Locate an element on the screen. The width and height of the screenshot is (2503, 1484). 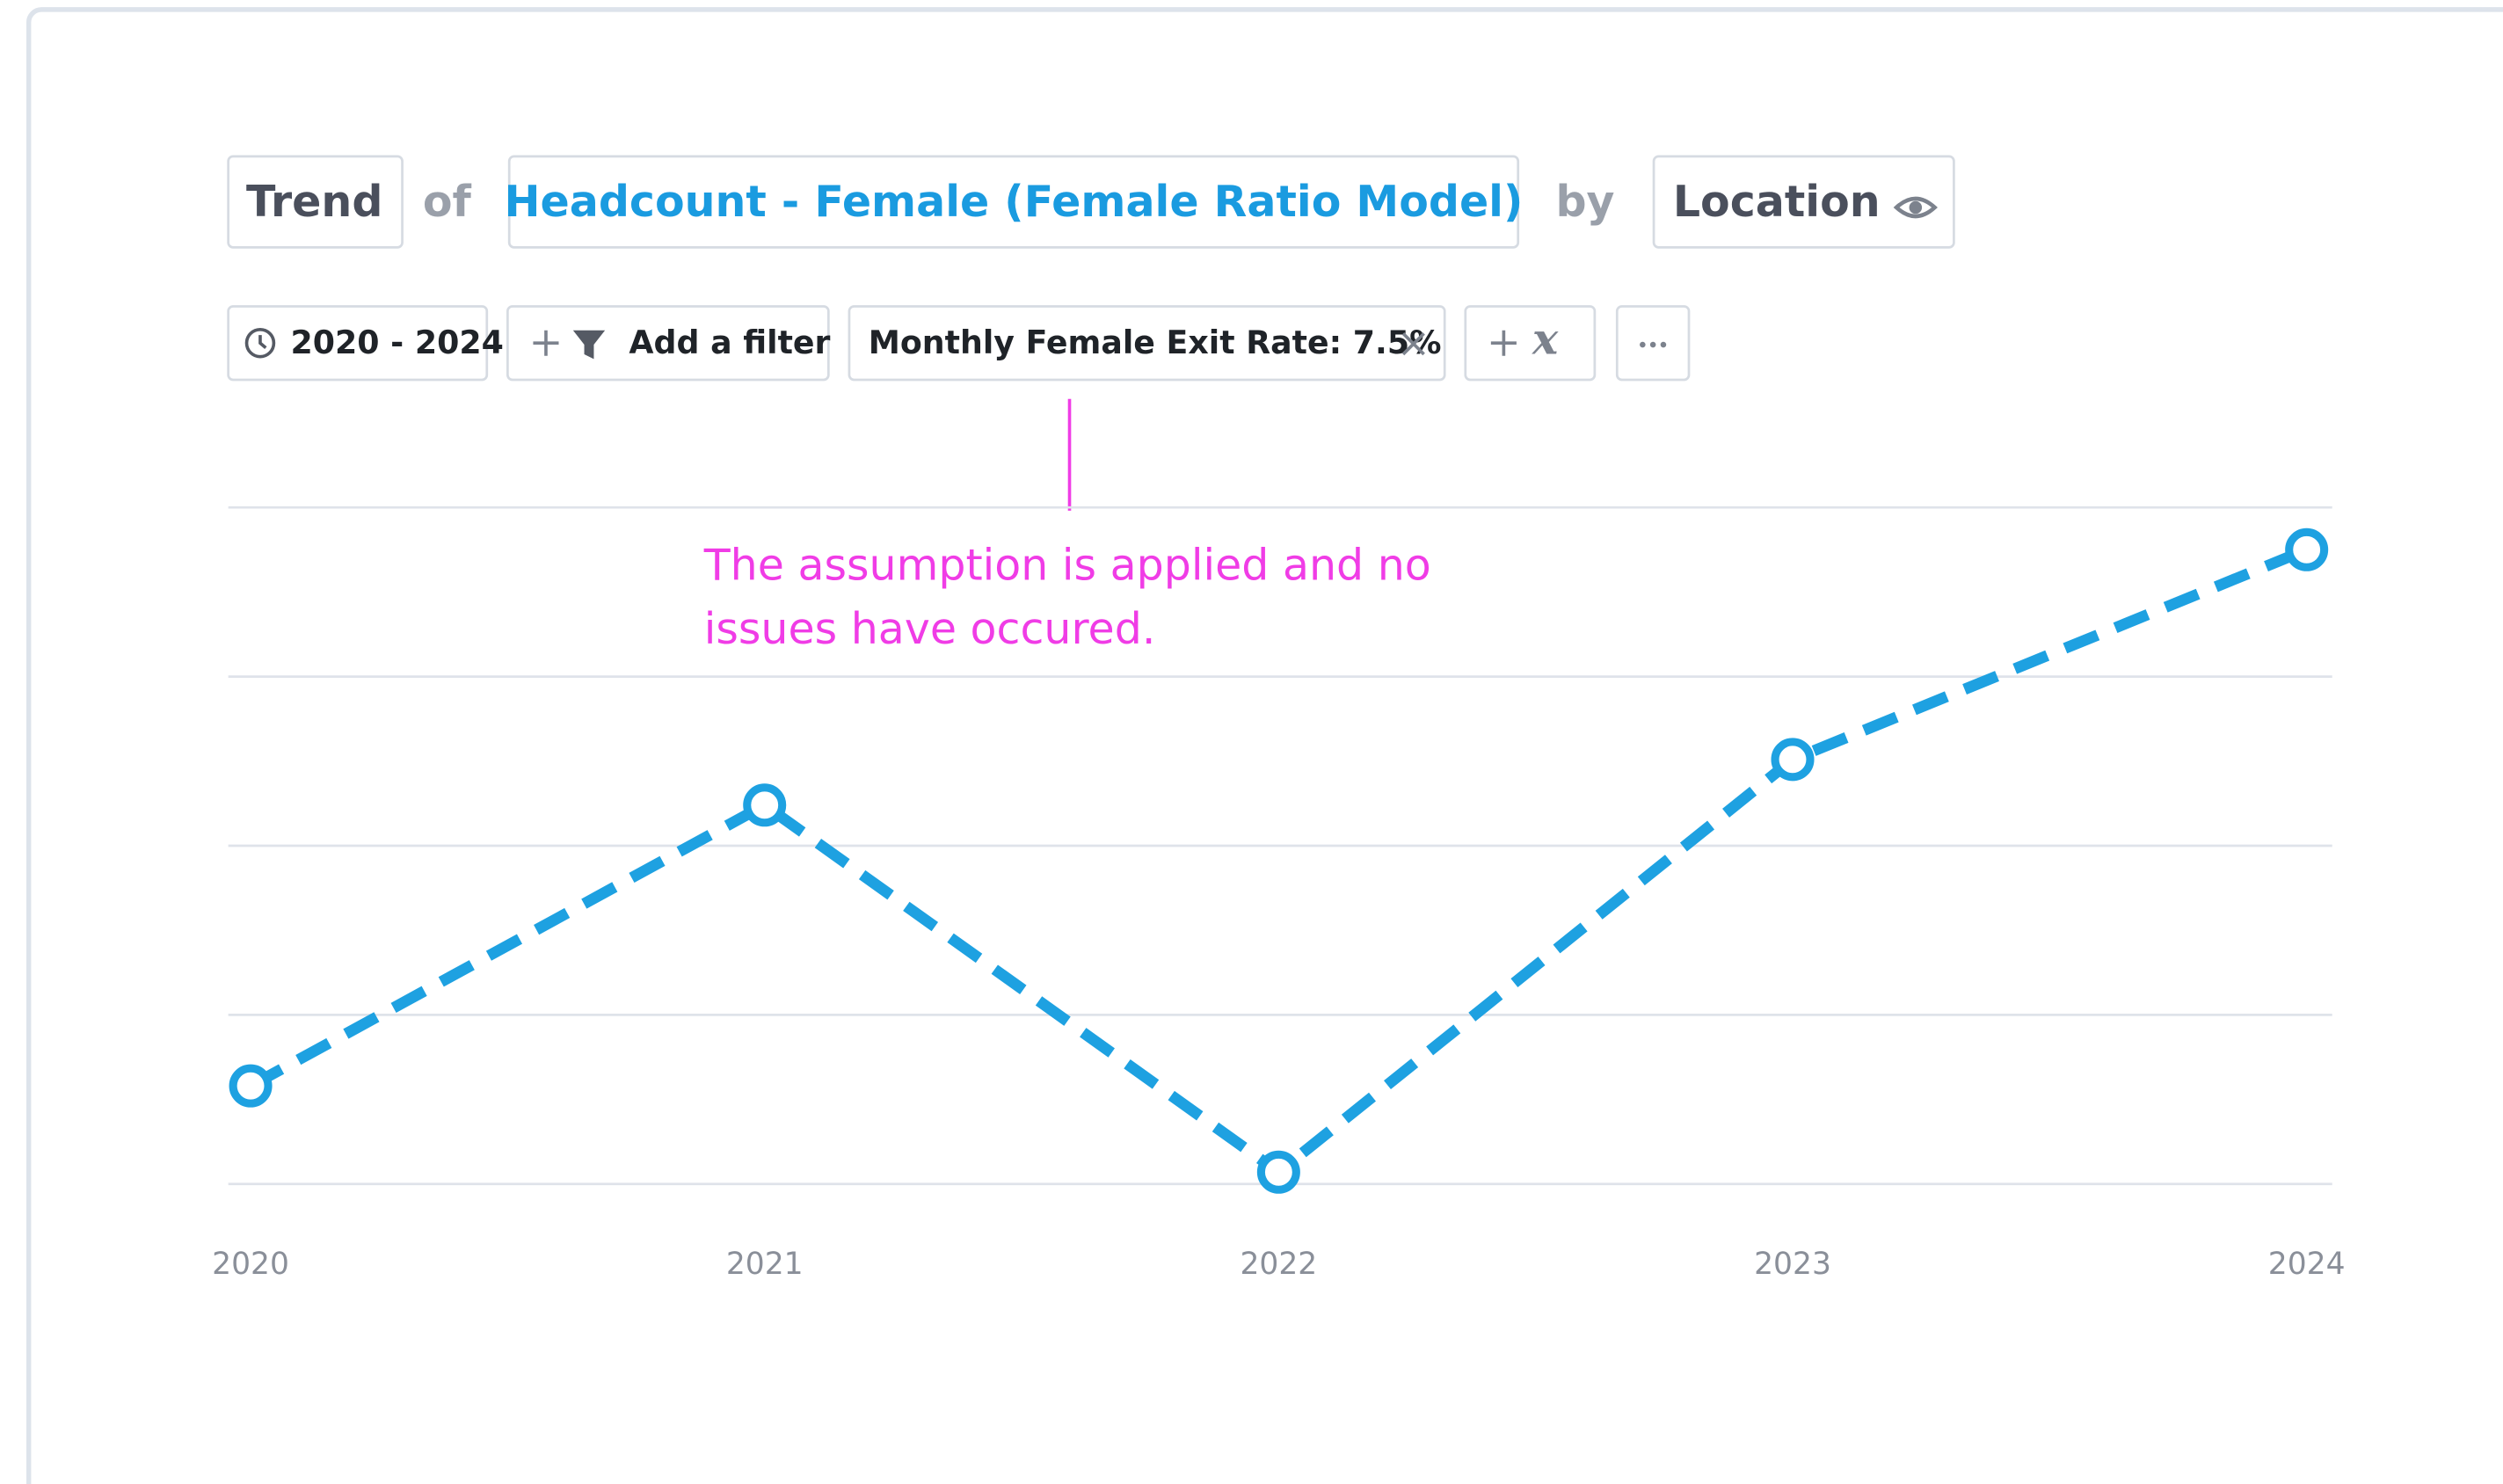
date-range: 2020 - 2024 is located at coordinates (396, 343).